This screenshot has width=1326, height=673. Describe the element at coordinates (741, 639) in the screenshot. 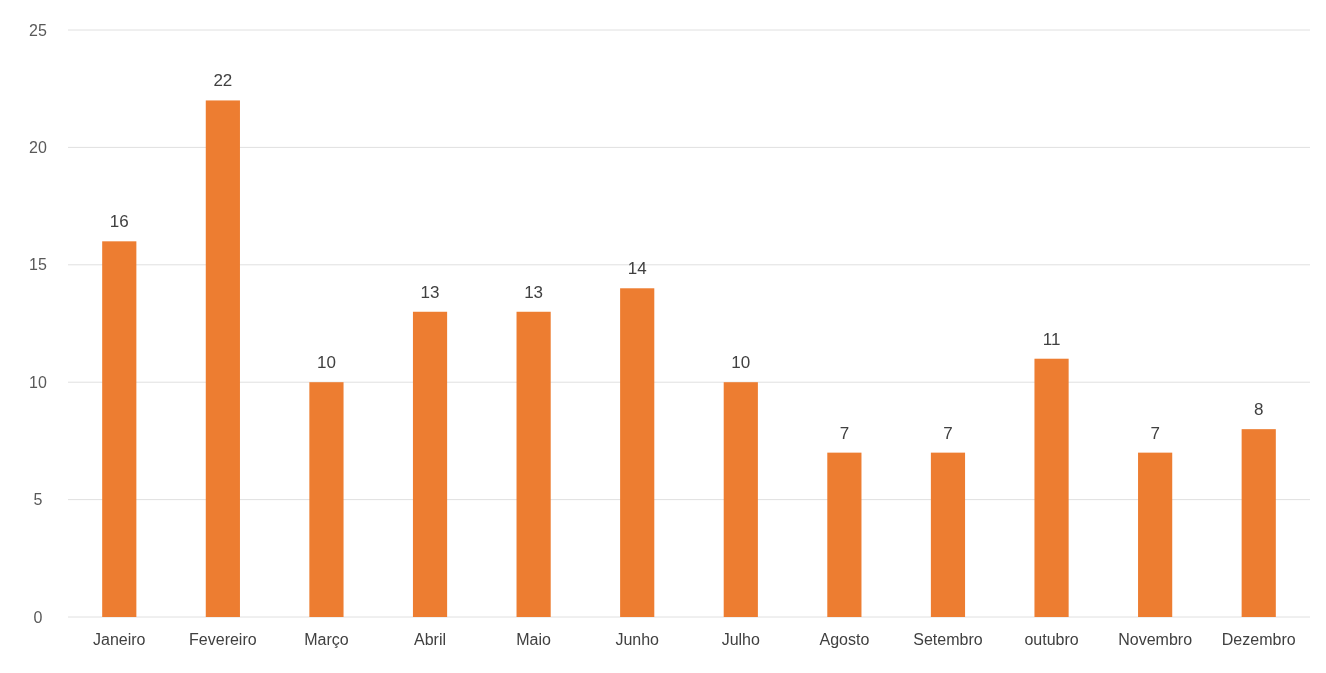

I see `x-tick-label: Julho` at that location.